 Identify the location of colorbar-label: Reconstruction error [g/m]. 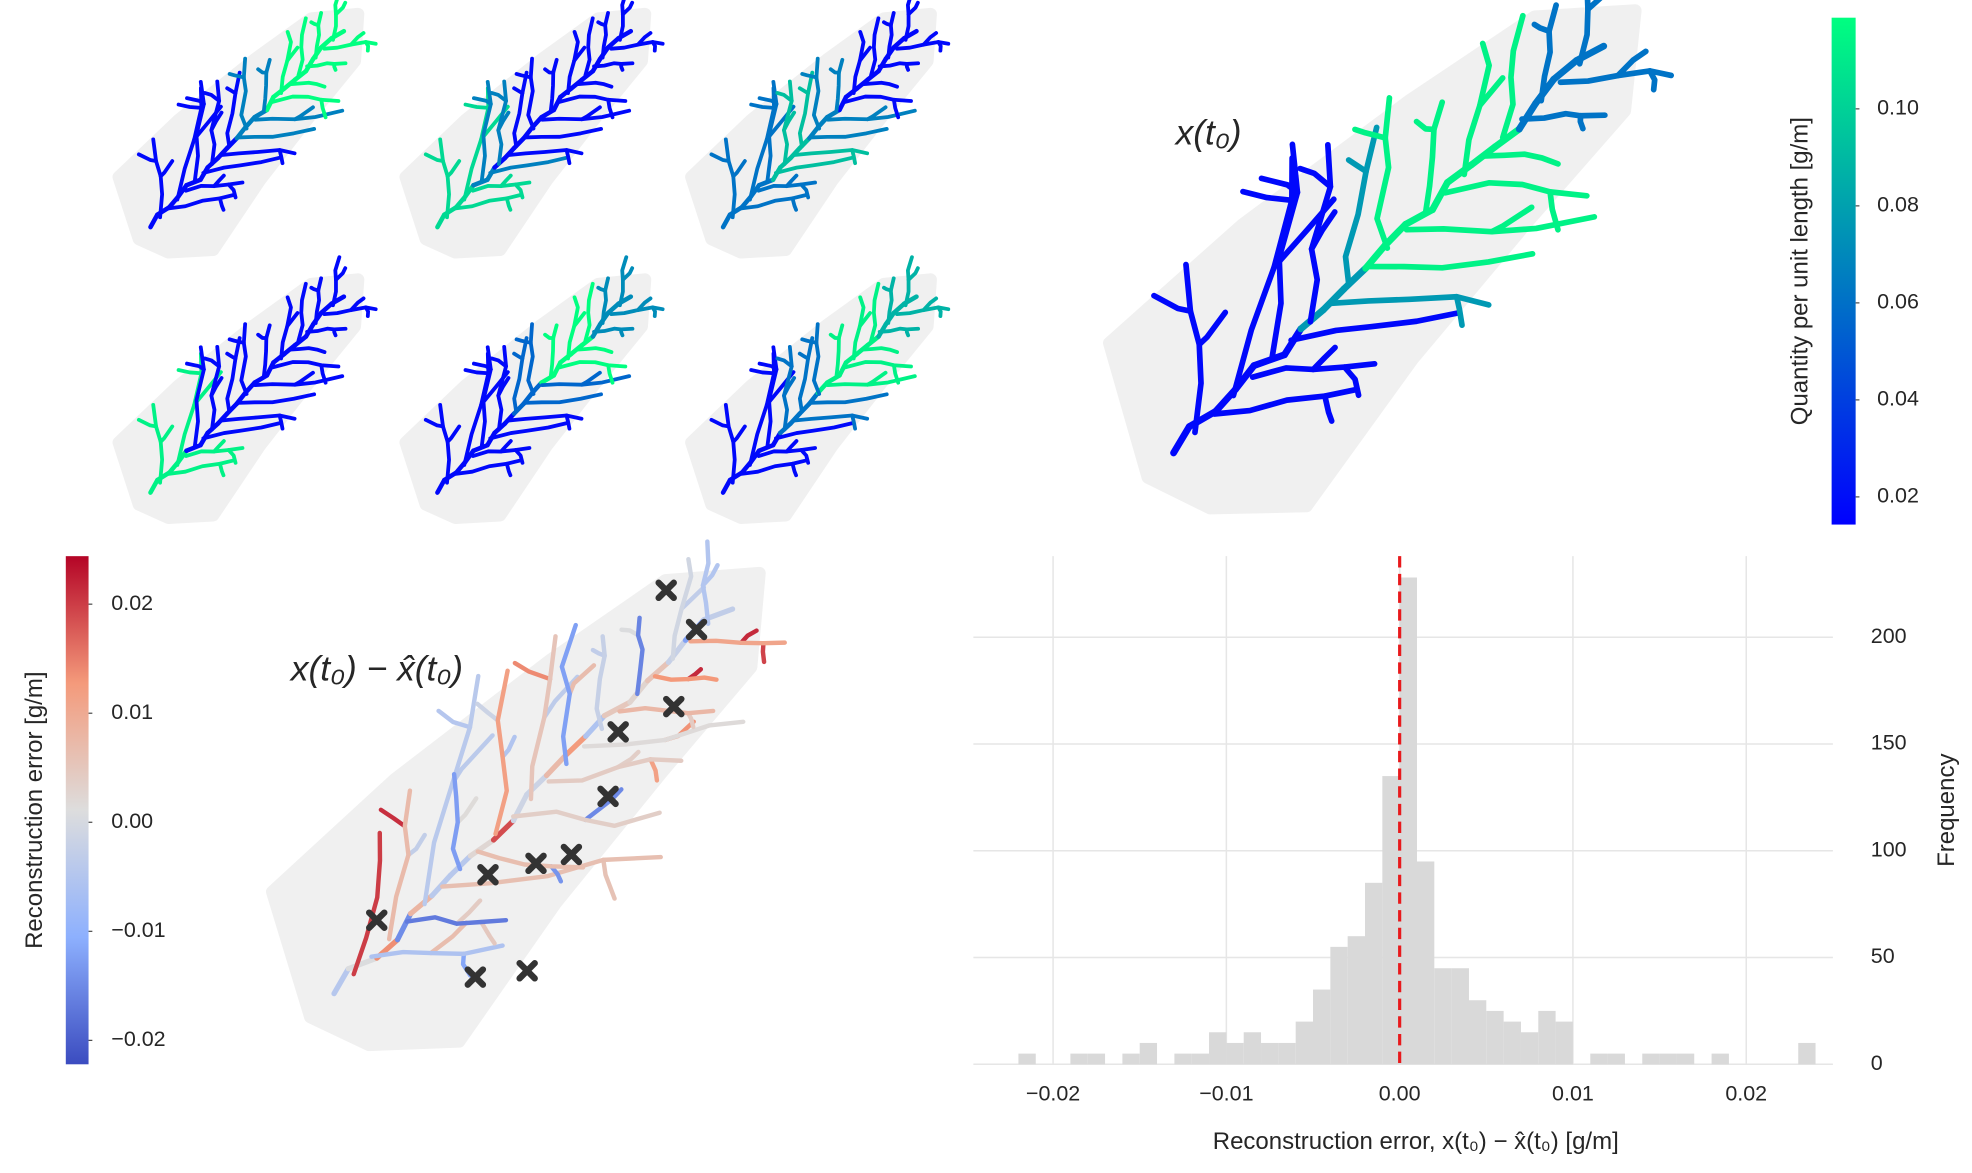
(34, 810).